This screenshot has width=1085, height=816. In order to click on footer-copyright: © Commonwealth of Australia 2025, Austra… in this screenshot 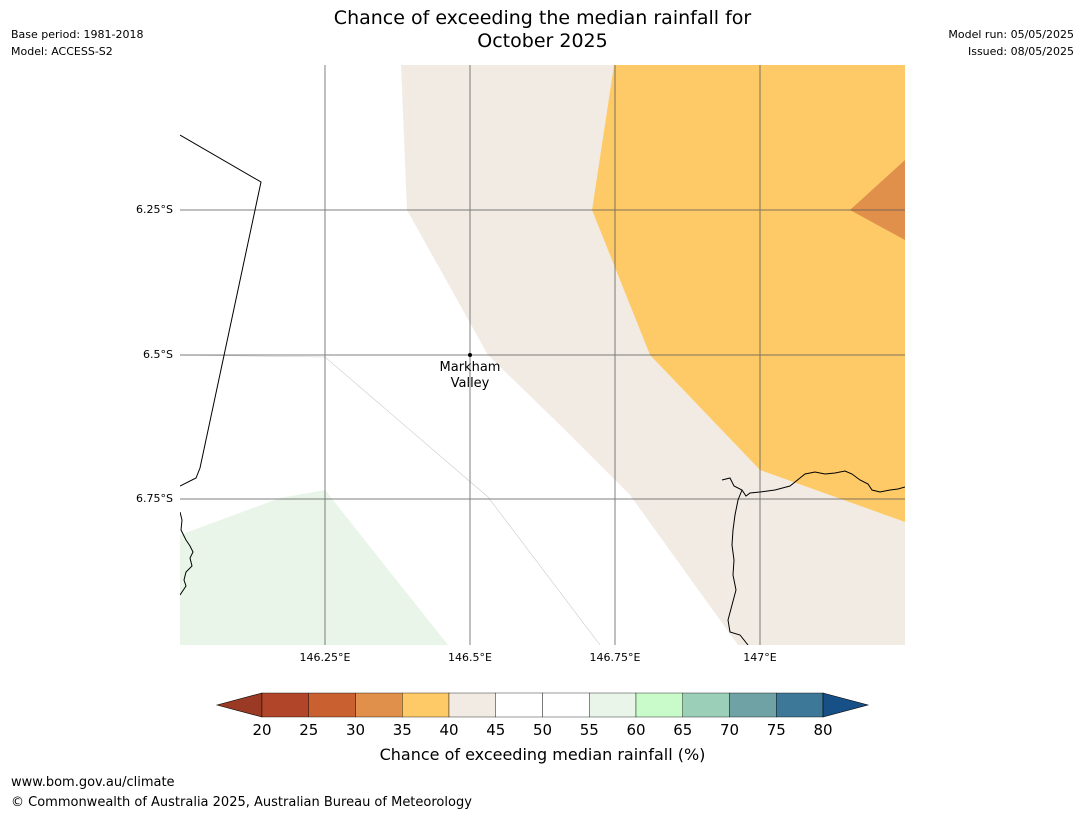, I will do `click(241, 802)`.